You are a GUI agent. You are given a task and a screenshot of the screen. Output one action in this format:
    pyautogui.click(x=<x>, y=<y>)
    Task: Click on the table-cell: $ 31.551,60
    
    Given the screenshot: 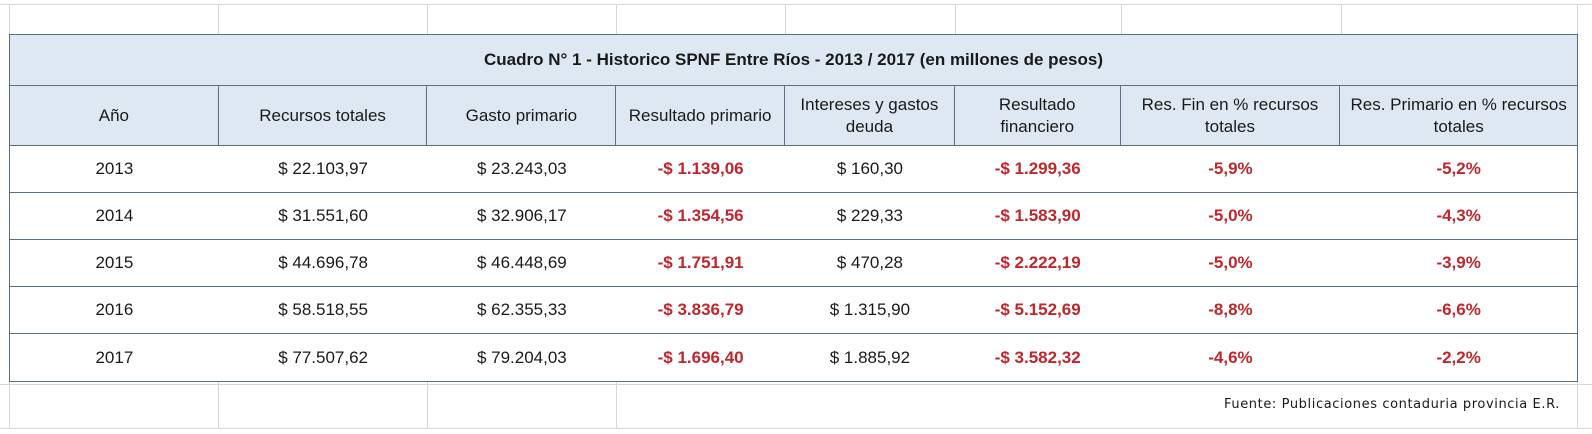 What is the action you would take?
    pyautogui.click(x=323, y=215)
    